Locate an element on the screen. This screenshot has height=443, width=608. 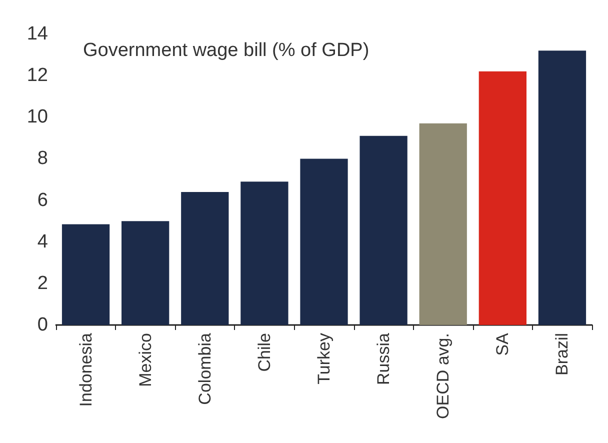
y-tick-label: 10 is located at coordinates (37, 117).